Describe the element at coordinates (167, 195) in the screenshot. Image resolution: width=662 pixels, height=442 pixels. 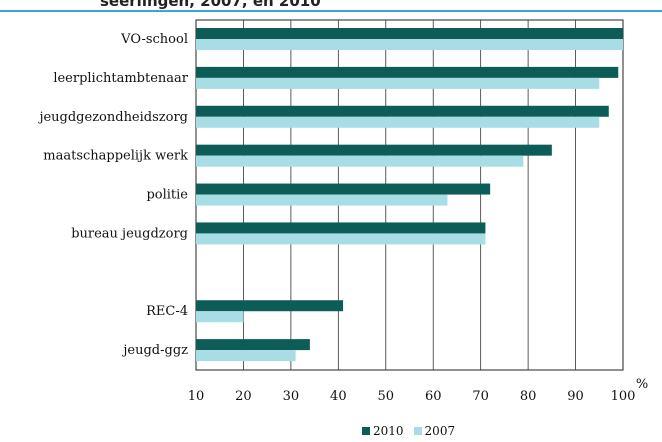
I see `category-label: politie` at that location.